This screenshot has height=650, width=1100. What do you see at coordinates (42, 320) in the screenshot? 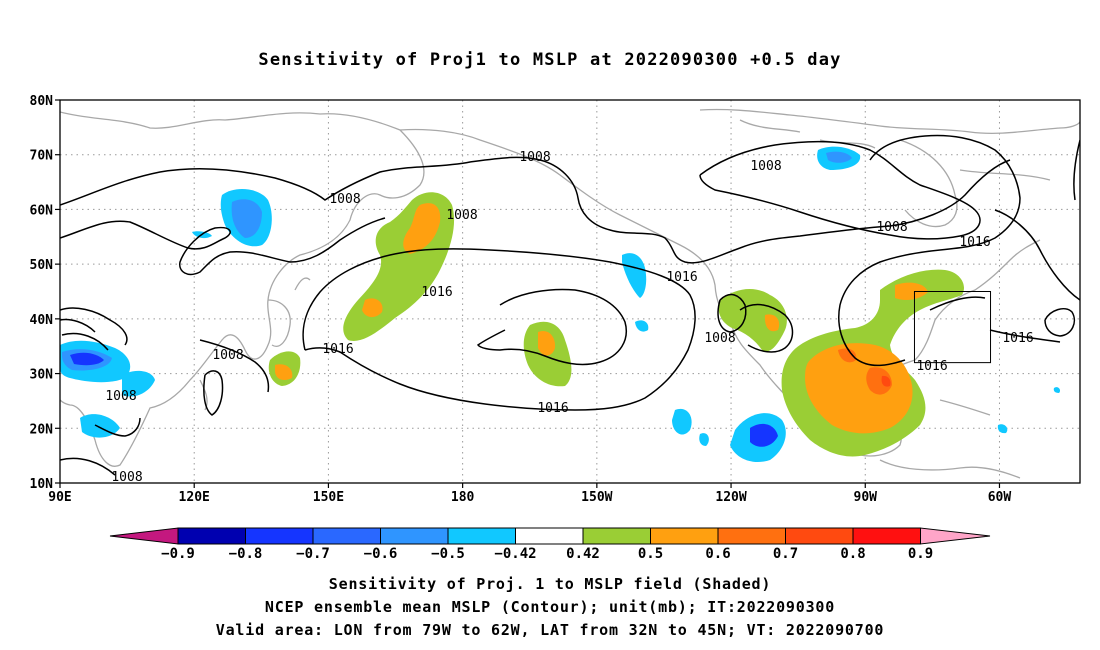
I see `lat-tick-label: 40N` at bounding box center [42, 320].